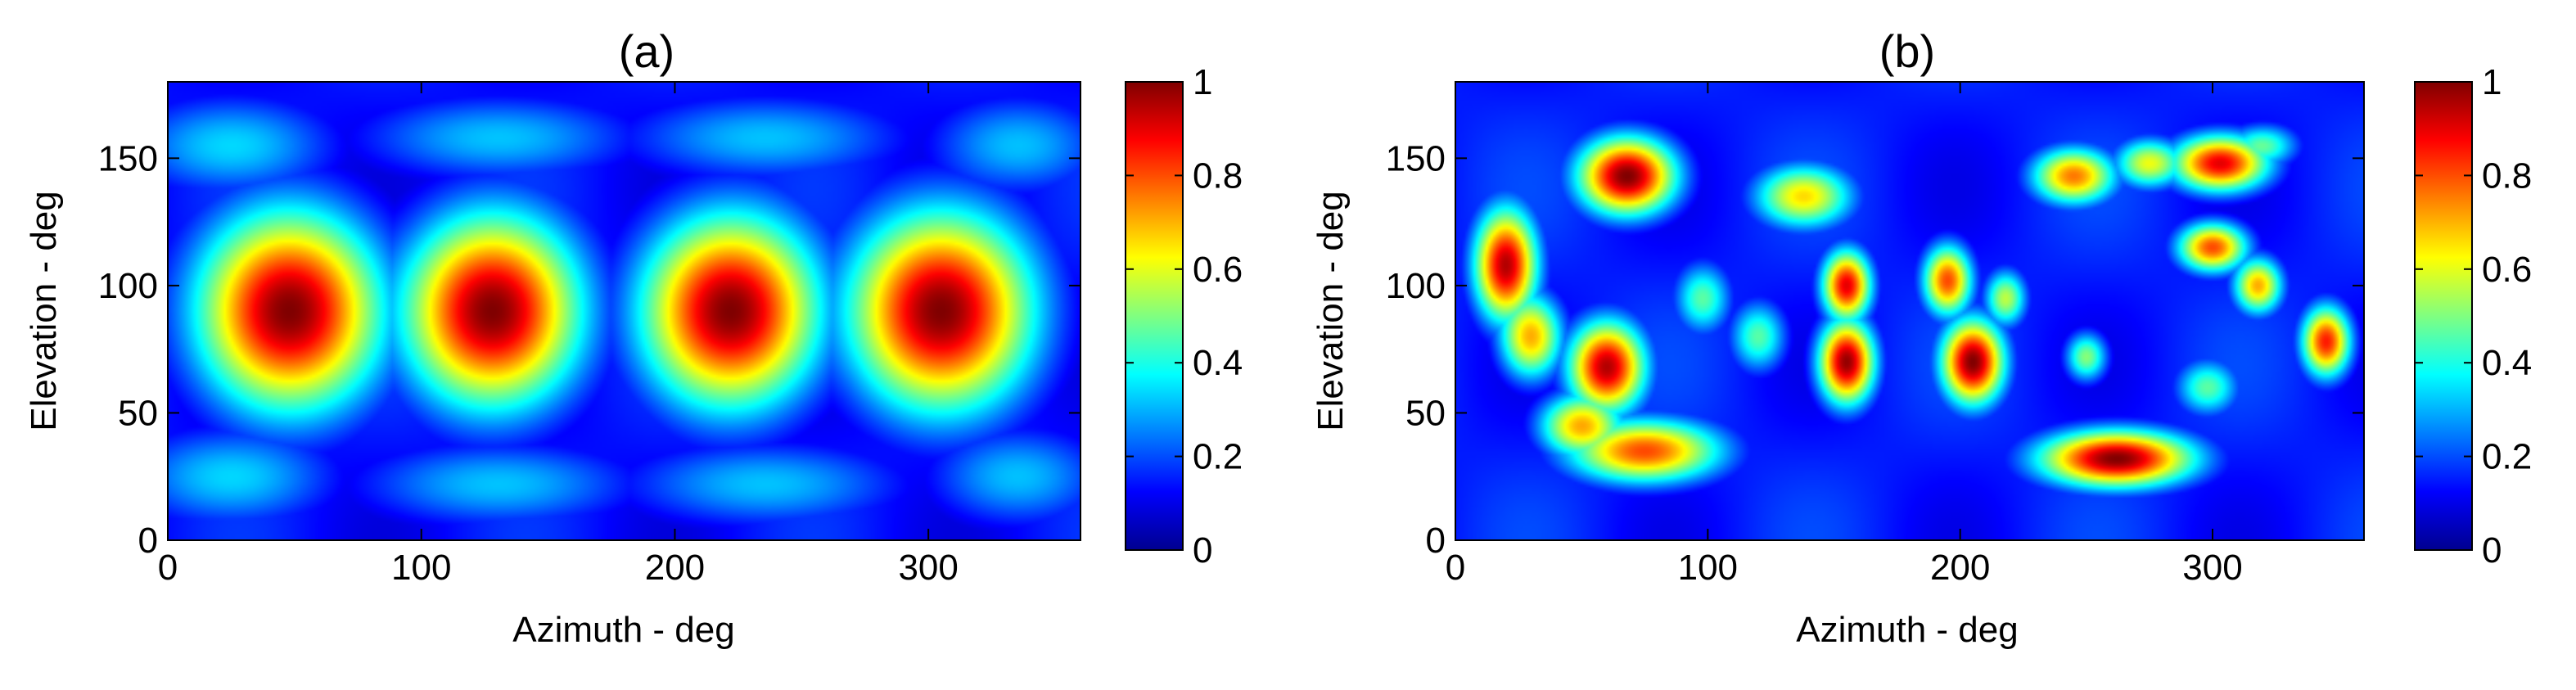 This screenshot has height=690, width=2576. Describe the element at coordinates (2507, 176) in the screenshot. I see `panel-b-colorbar-tick-label: 0.8` at that location.